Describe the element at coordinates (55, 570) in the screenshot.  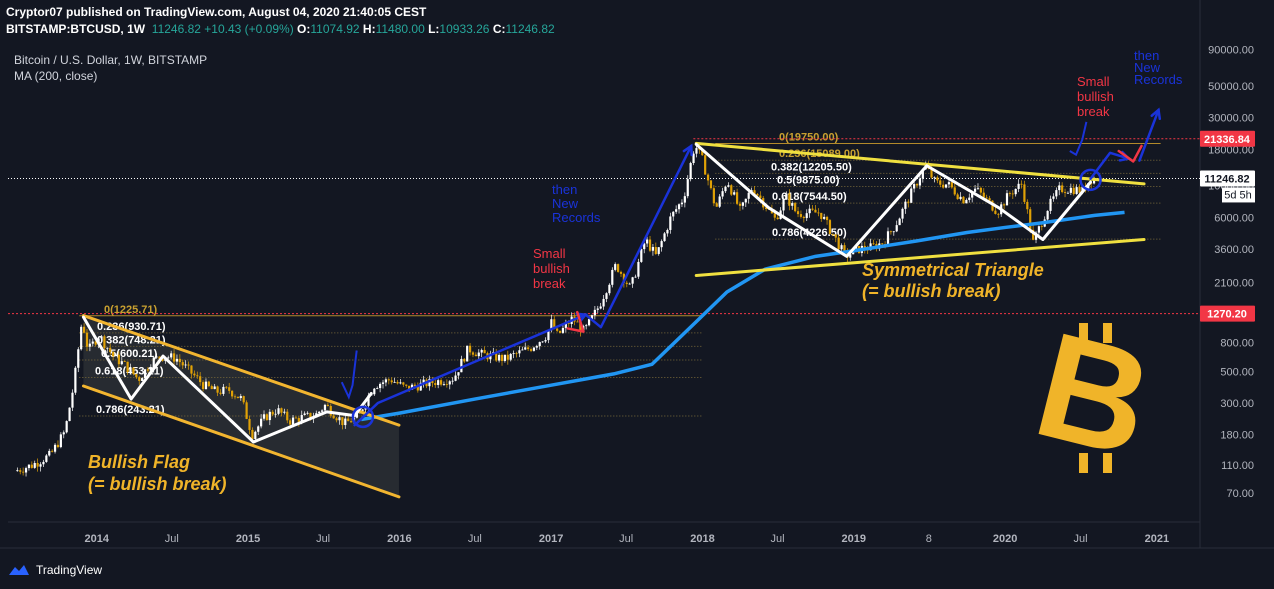
I see `tradingview-footer: TradingView` at that location.